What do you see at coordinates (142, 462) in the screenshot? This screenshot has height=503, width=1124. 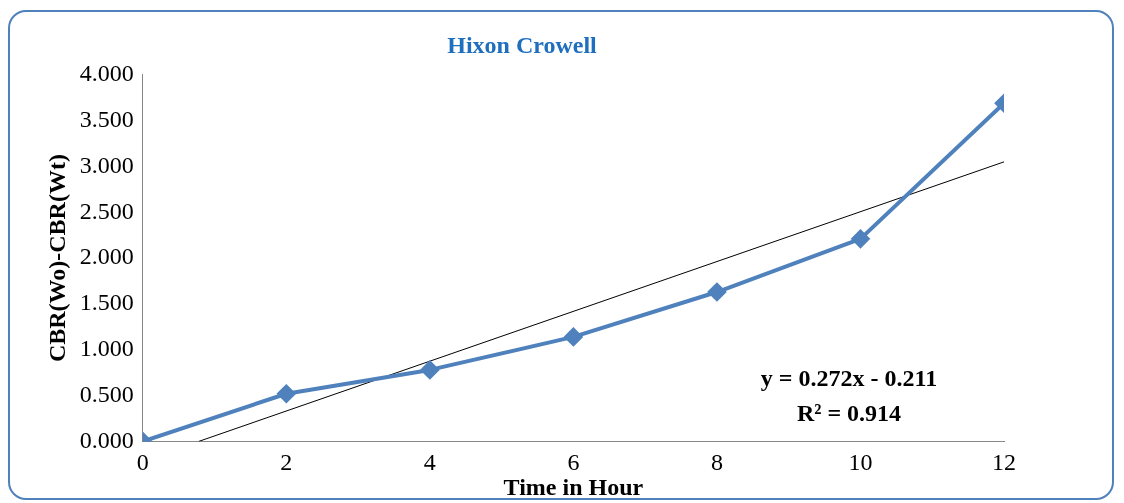 I see `x-tick-label: 0` at bounding box center [142, 462].